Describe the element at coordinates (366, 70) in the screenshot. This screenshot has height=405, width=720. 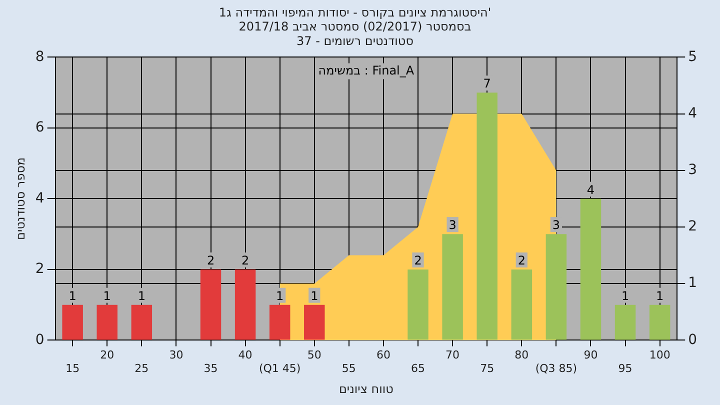
I see `annotation: במשימה : Final_A` at that location.